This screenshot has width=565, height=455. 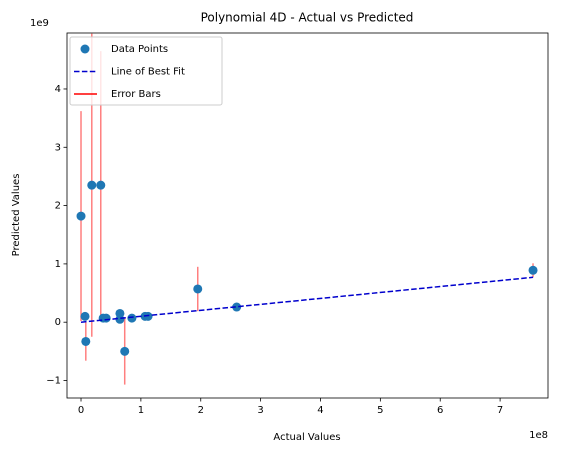 I want to click on fit-line, so click(x=307, y=299).